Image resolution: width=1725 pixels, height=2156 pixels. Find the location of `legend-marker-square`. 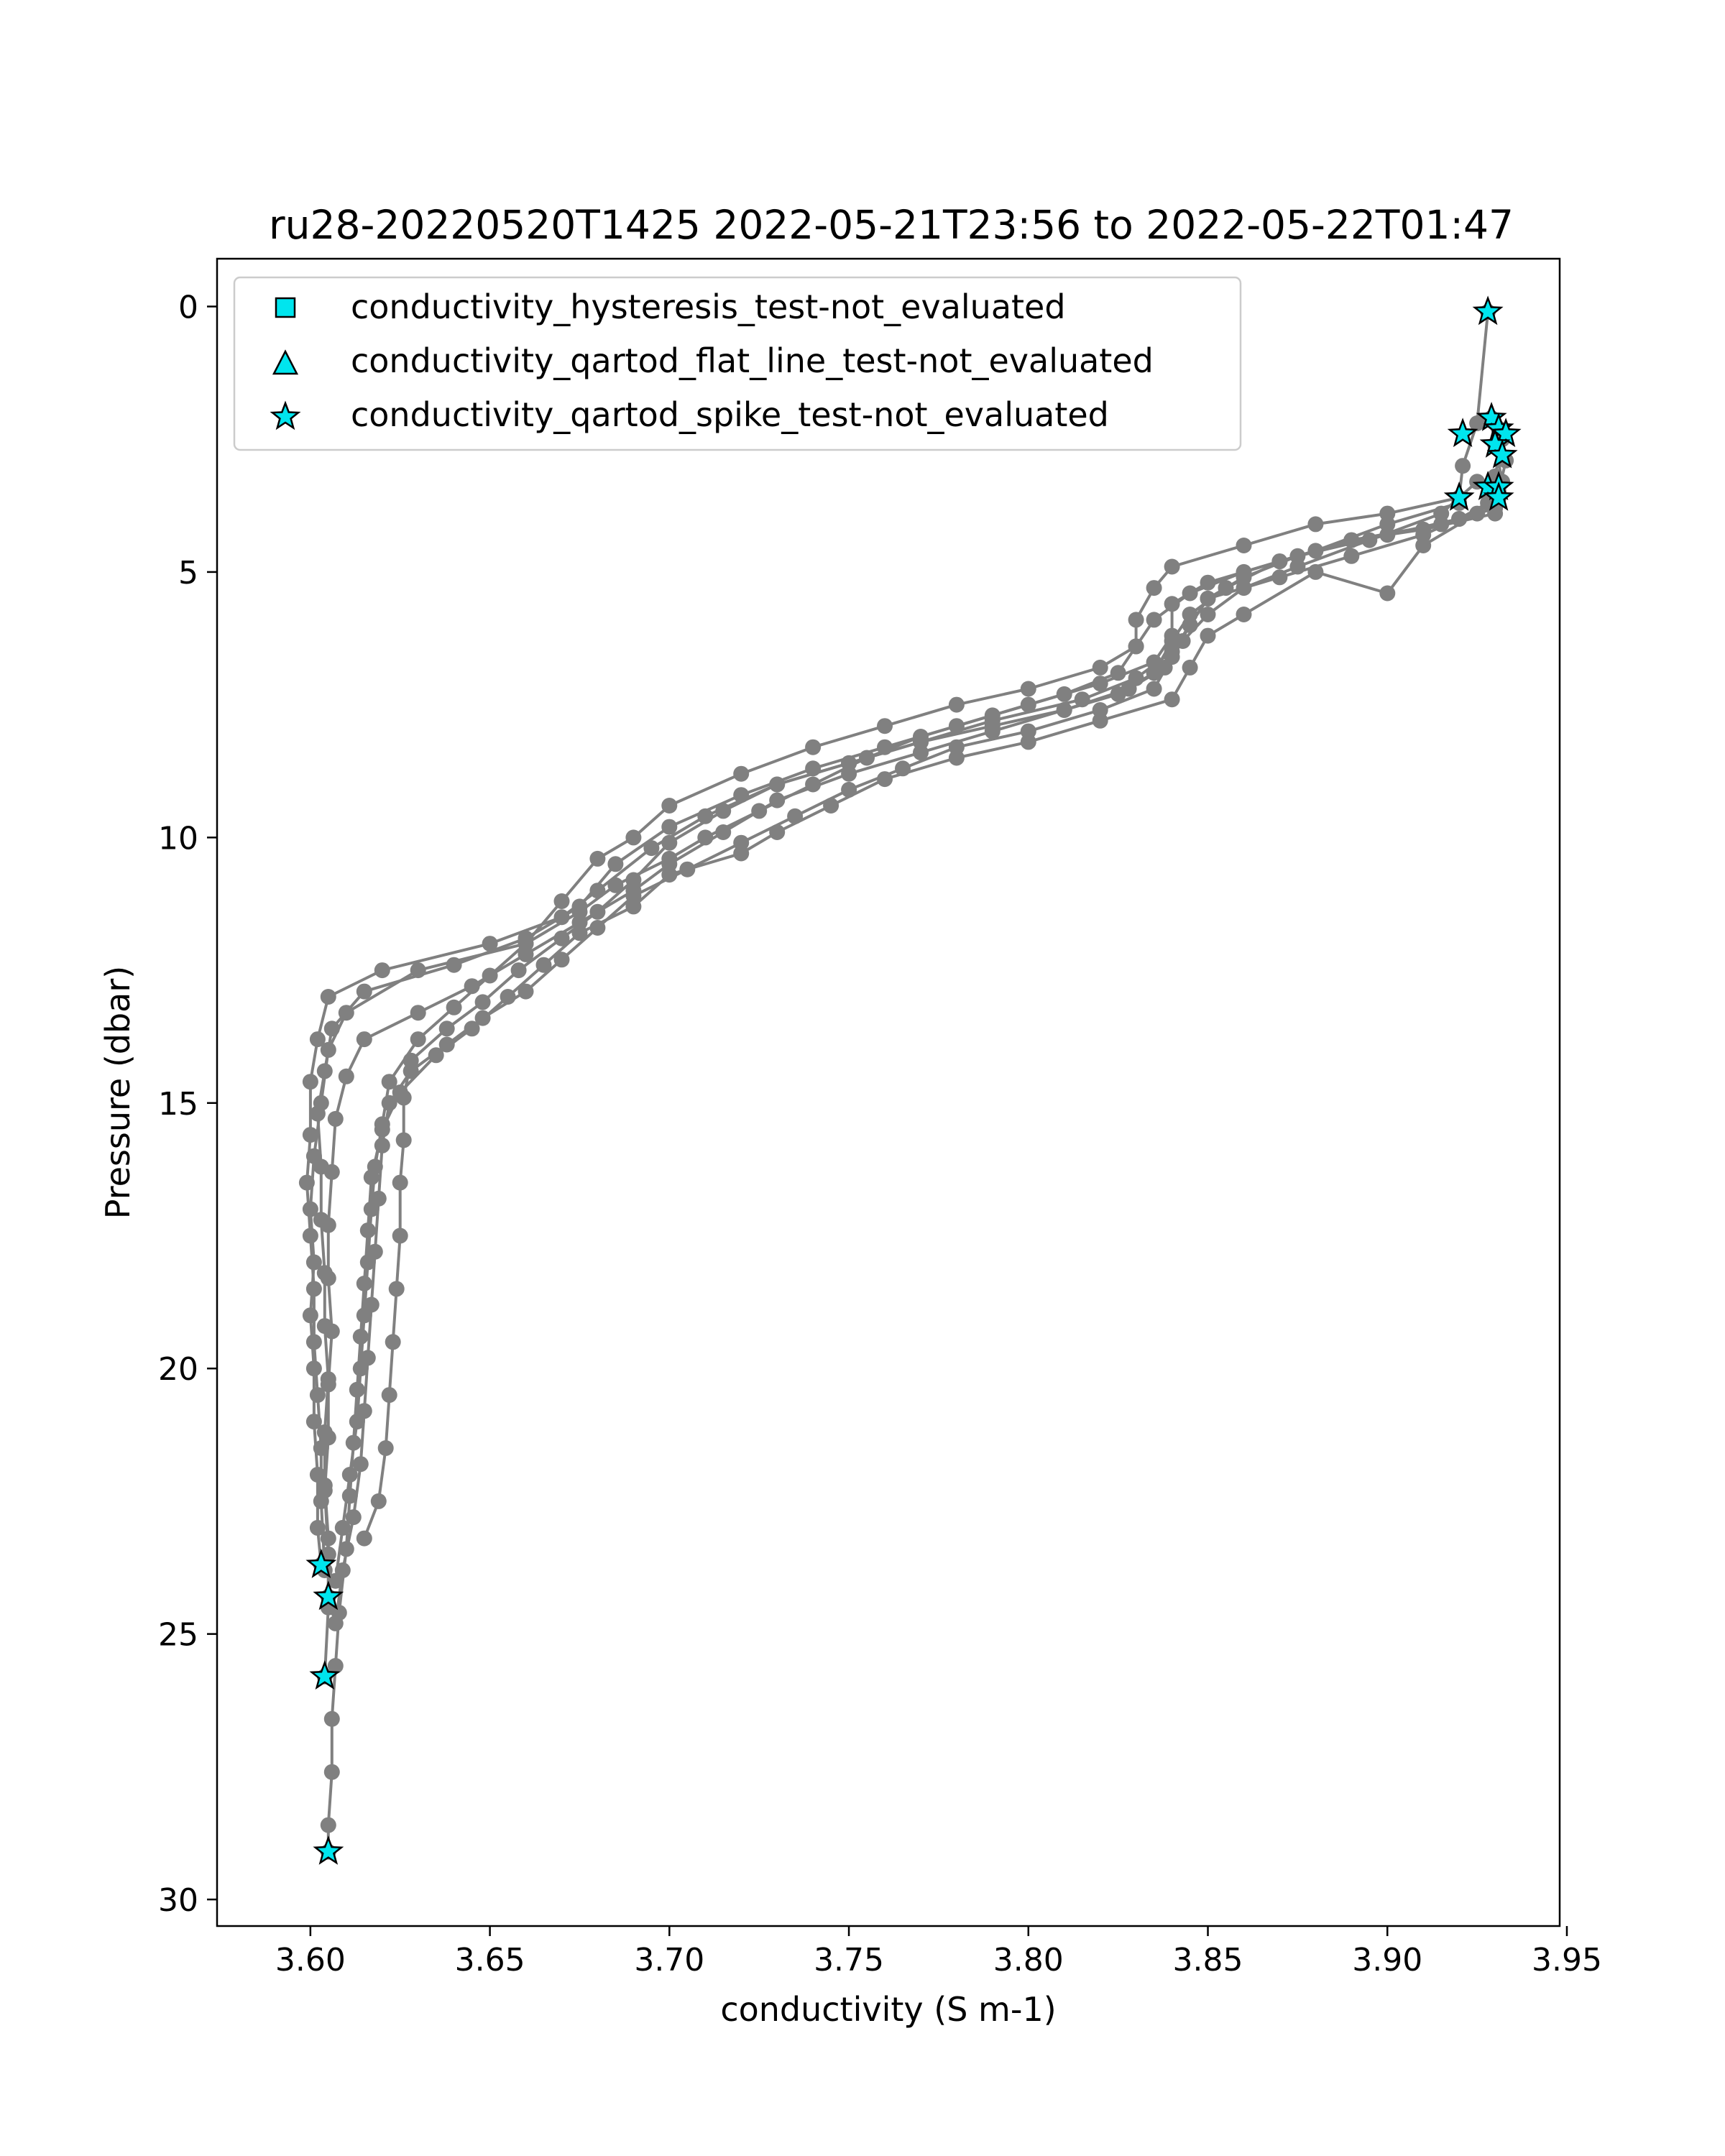

legend-marker-square is located at coordinates (285, 307).